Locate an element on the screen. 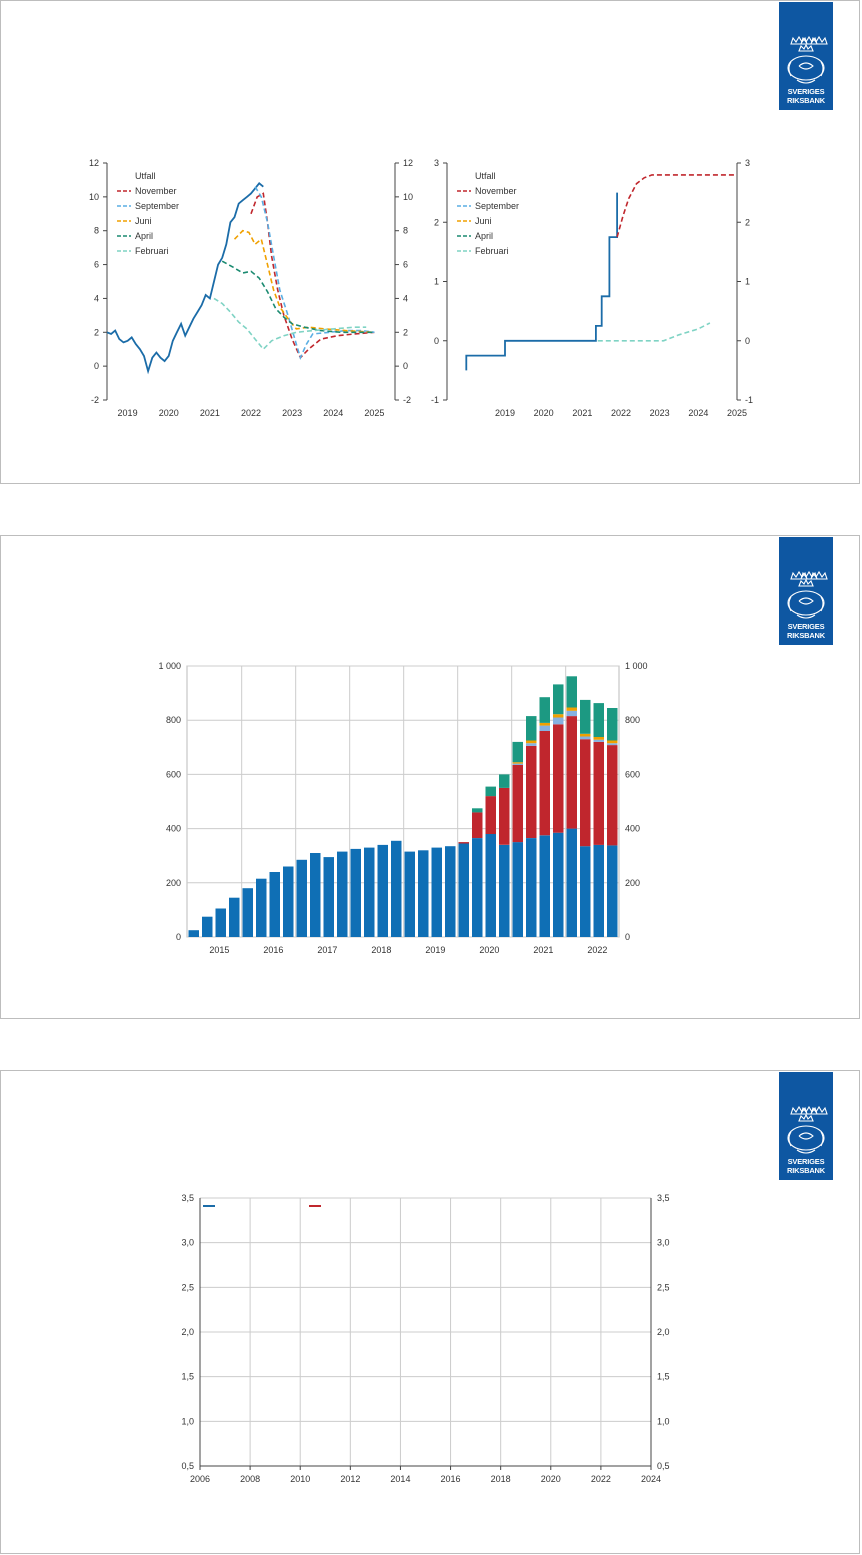 The width and height of the screenshot is (862, 1555). legend-label-februari: Februari is located at coordinates (492, 251).